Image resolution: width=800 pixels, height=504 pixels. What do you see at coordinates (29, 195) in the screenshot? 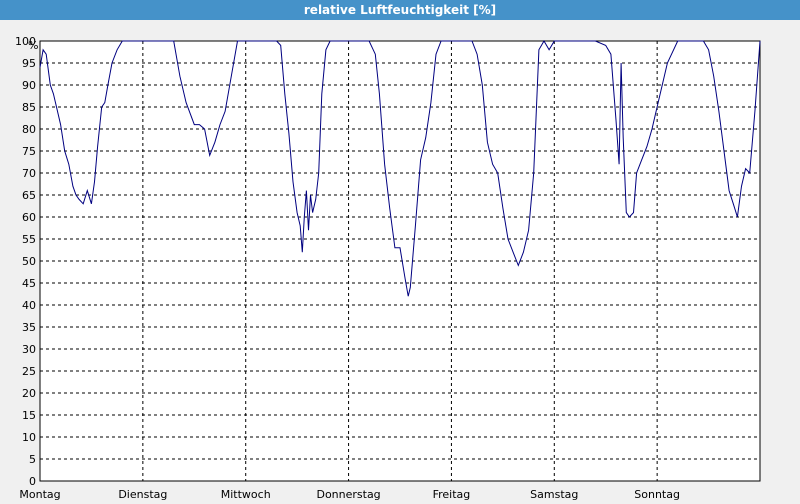
I see `y-tick-label: 65` at bounding box center [29, 195].